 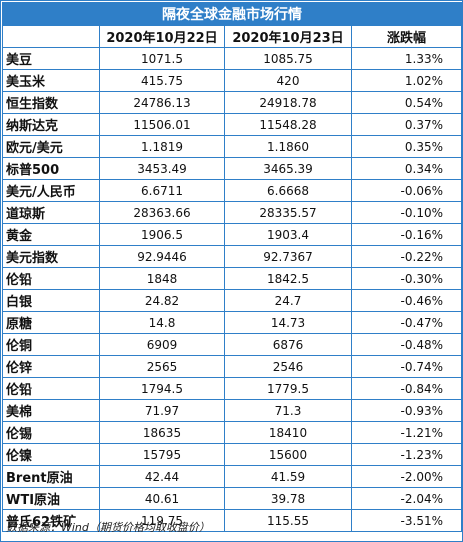 I want to click on row-value-date2: 3465.39, so click(x=288, y=168).